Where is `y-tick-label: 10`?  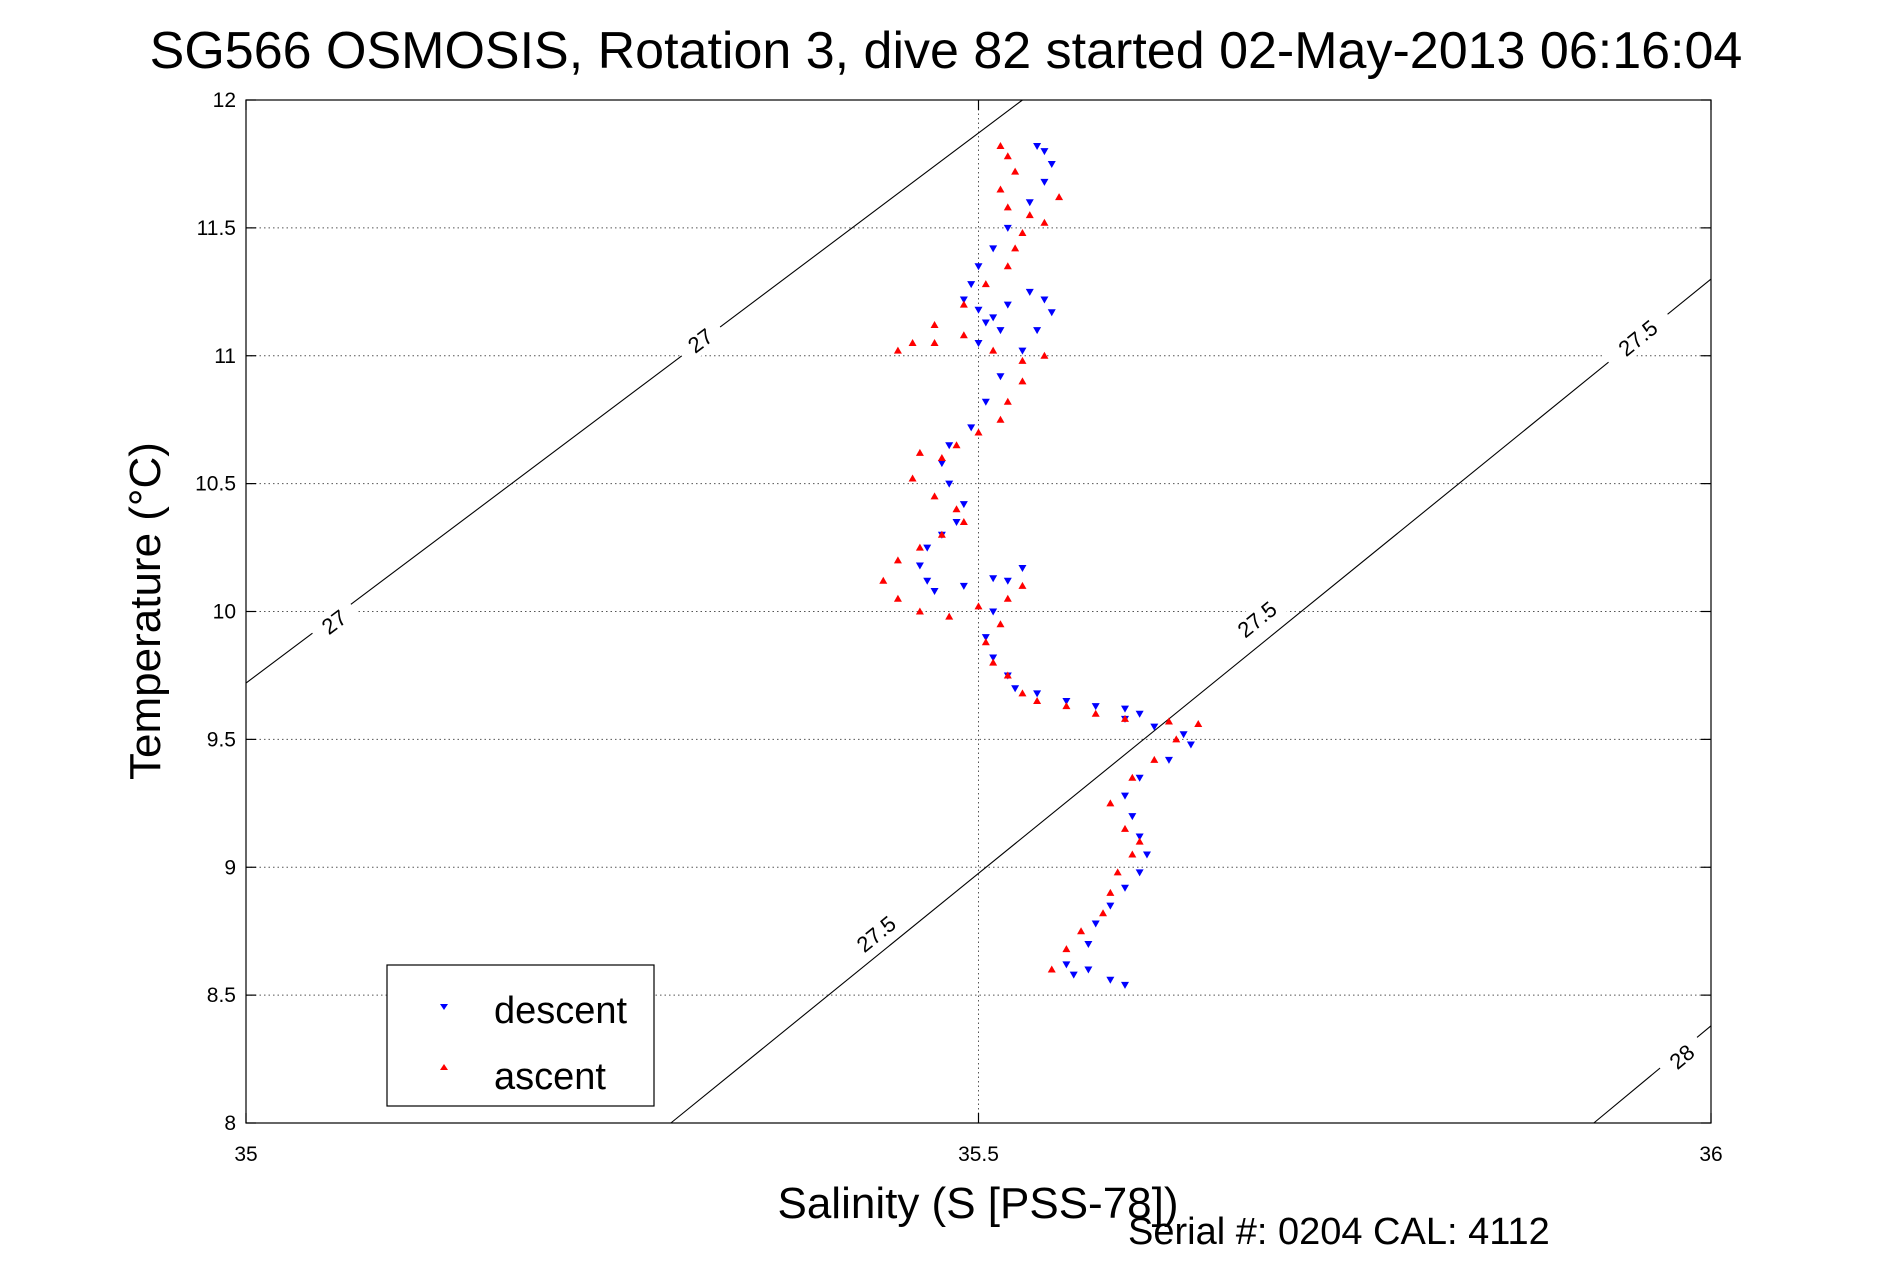 y-tick-label: 10 is located at coordinates (224, 612).